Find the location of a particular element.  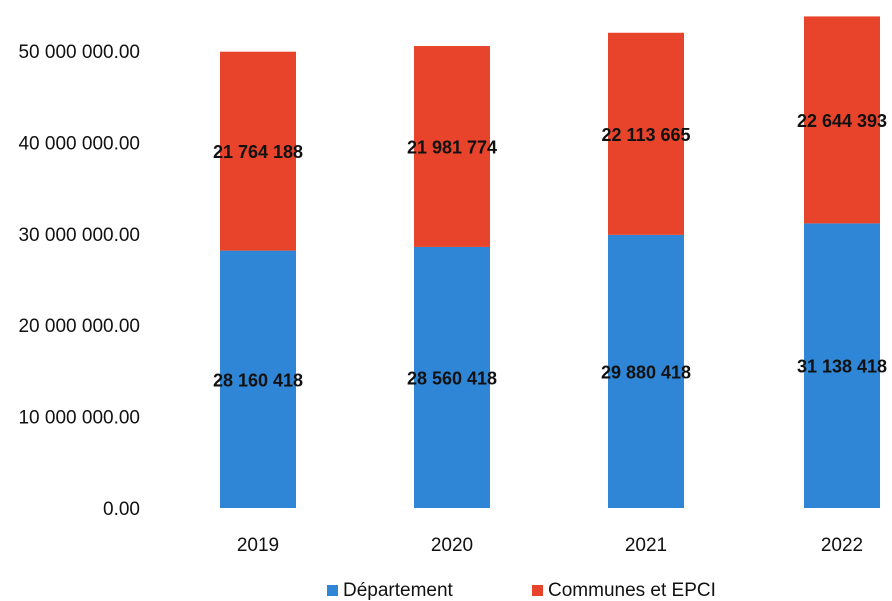

bar-segment-communes-epci-2019 is located at coordinates (258, 151).